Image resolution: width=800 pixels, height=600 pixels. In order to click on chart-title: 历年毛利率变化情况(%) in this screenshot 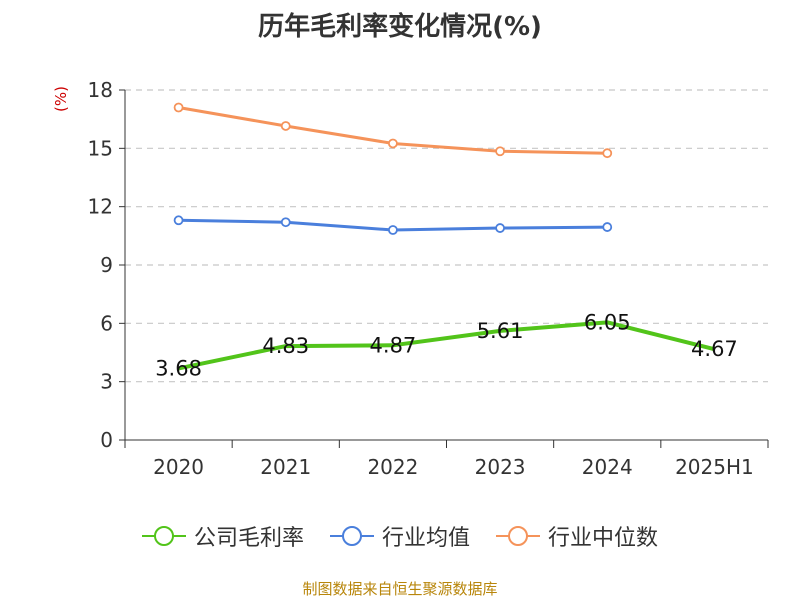, I will do `click(400, 27)`.